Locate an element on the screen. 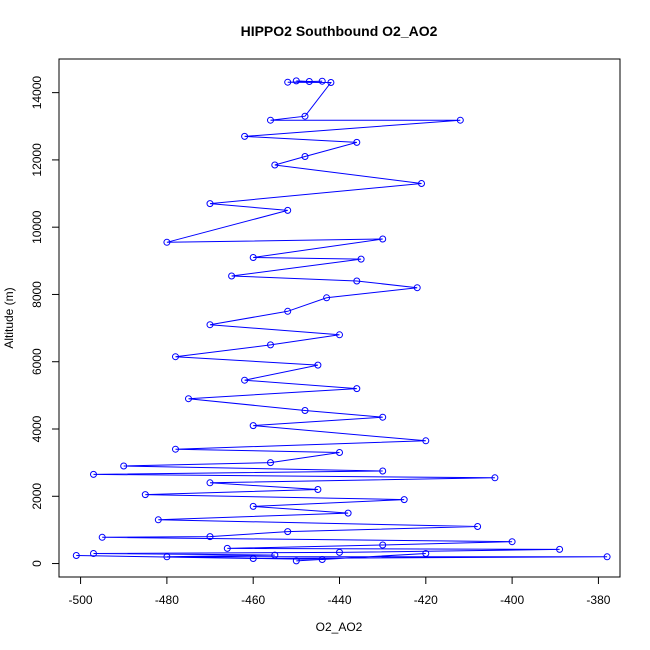 The width and height of the screenshot is (650, 650). y-tick-label: 12000 is located at coordinates (37, 160).